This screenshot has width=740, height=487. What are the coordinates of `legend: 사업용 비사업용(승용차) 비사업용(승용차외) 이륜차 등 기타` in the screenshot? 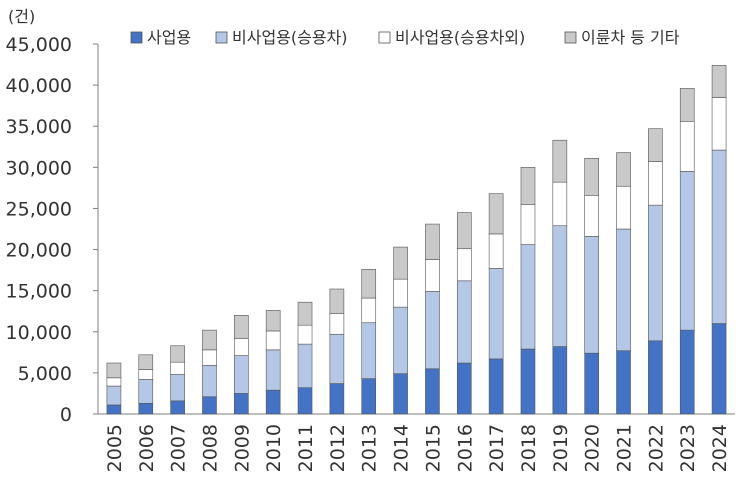 It's located at (405, 37).